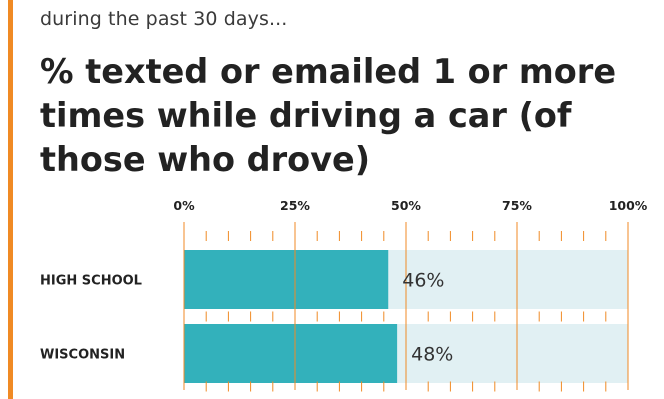 The image size is (664, 399). Describe the element at coordinates (517, 205) in the screenshot. I see `tick-label: 75%` at that location.